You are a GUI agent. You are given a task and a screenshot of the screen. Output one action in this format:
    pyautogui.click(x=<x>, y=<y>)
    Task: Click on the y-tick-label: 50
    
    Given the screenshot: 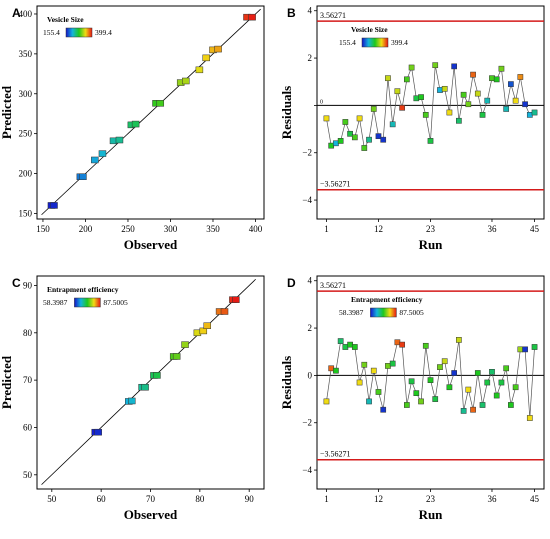 What is the action you would take?
    pyautogui.click(x=28, y=475)
    